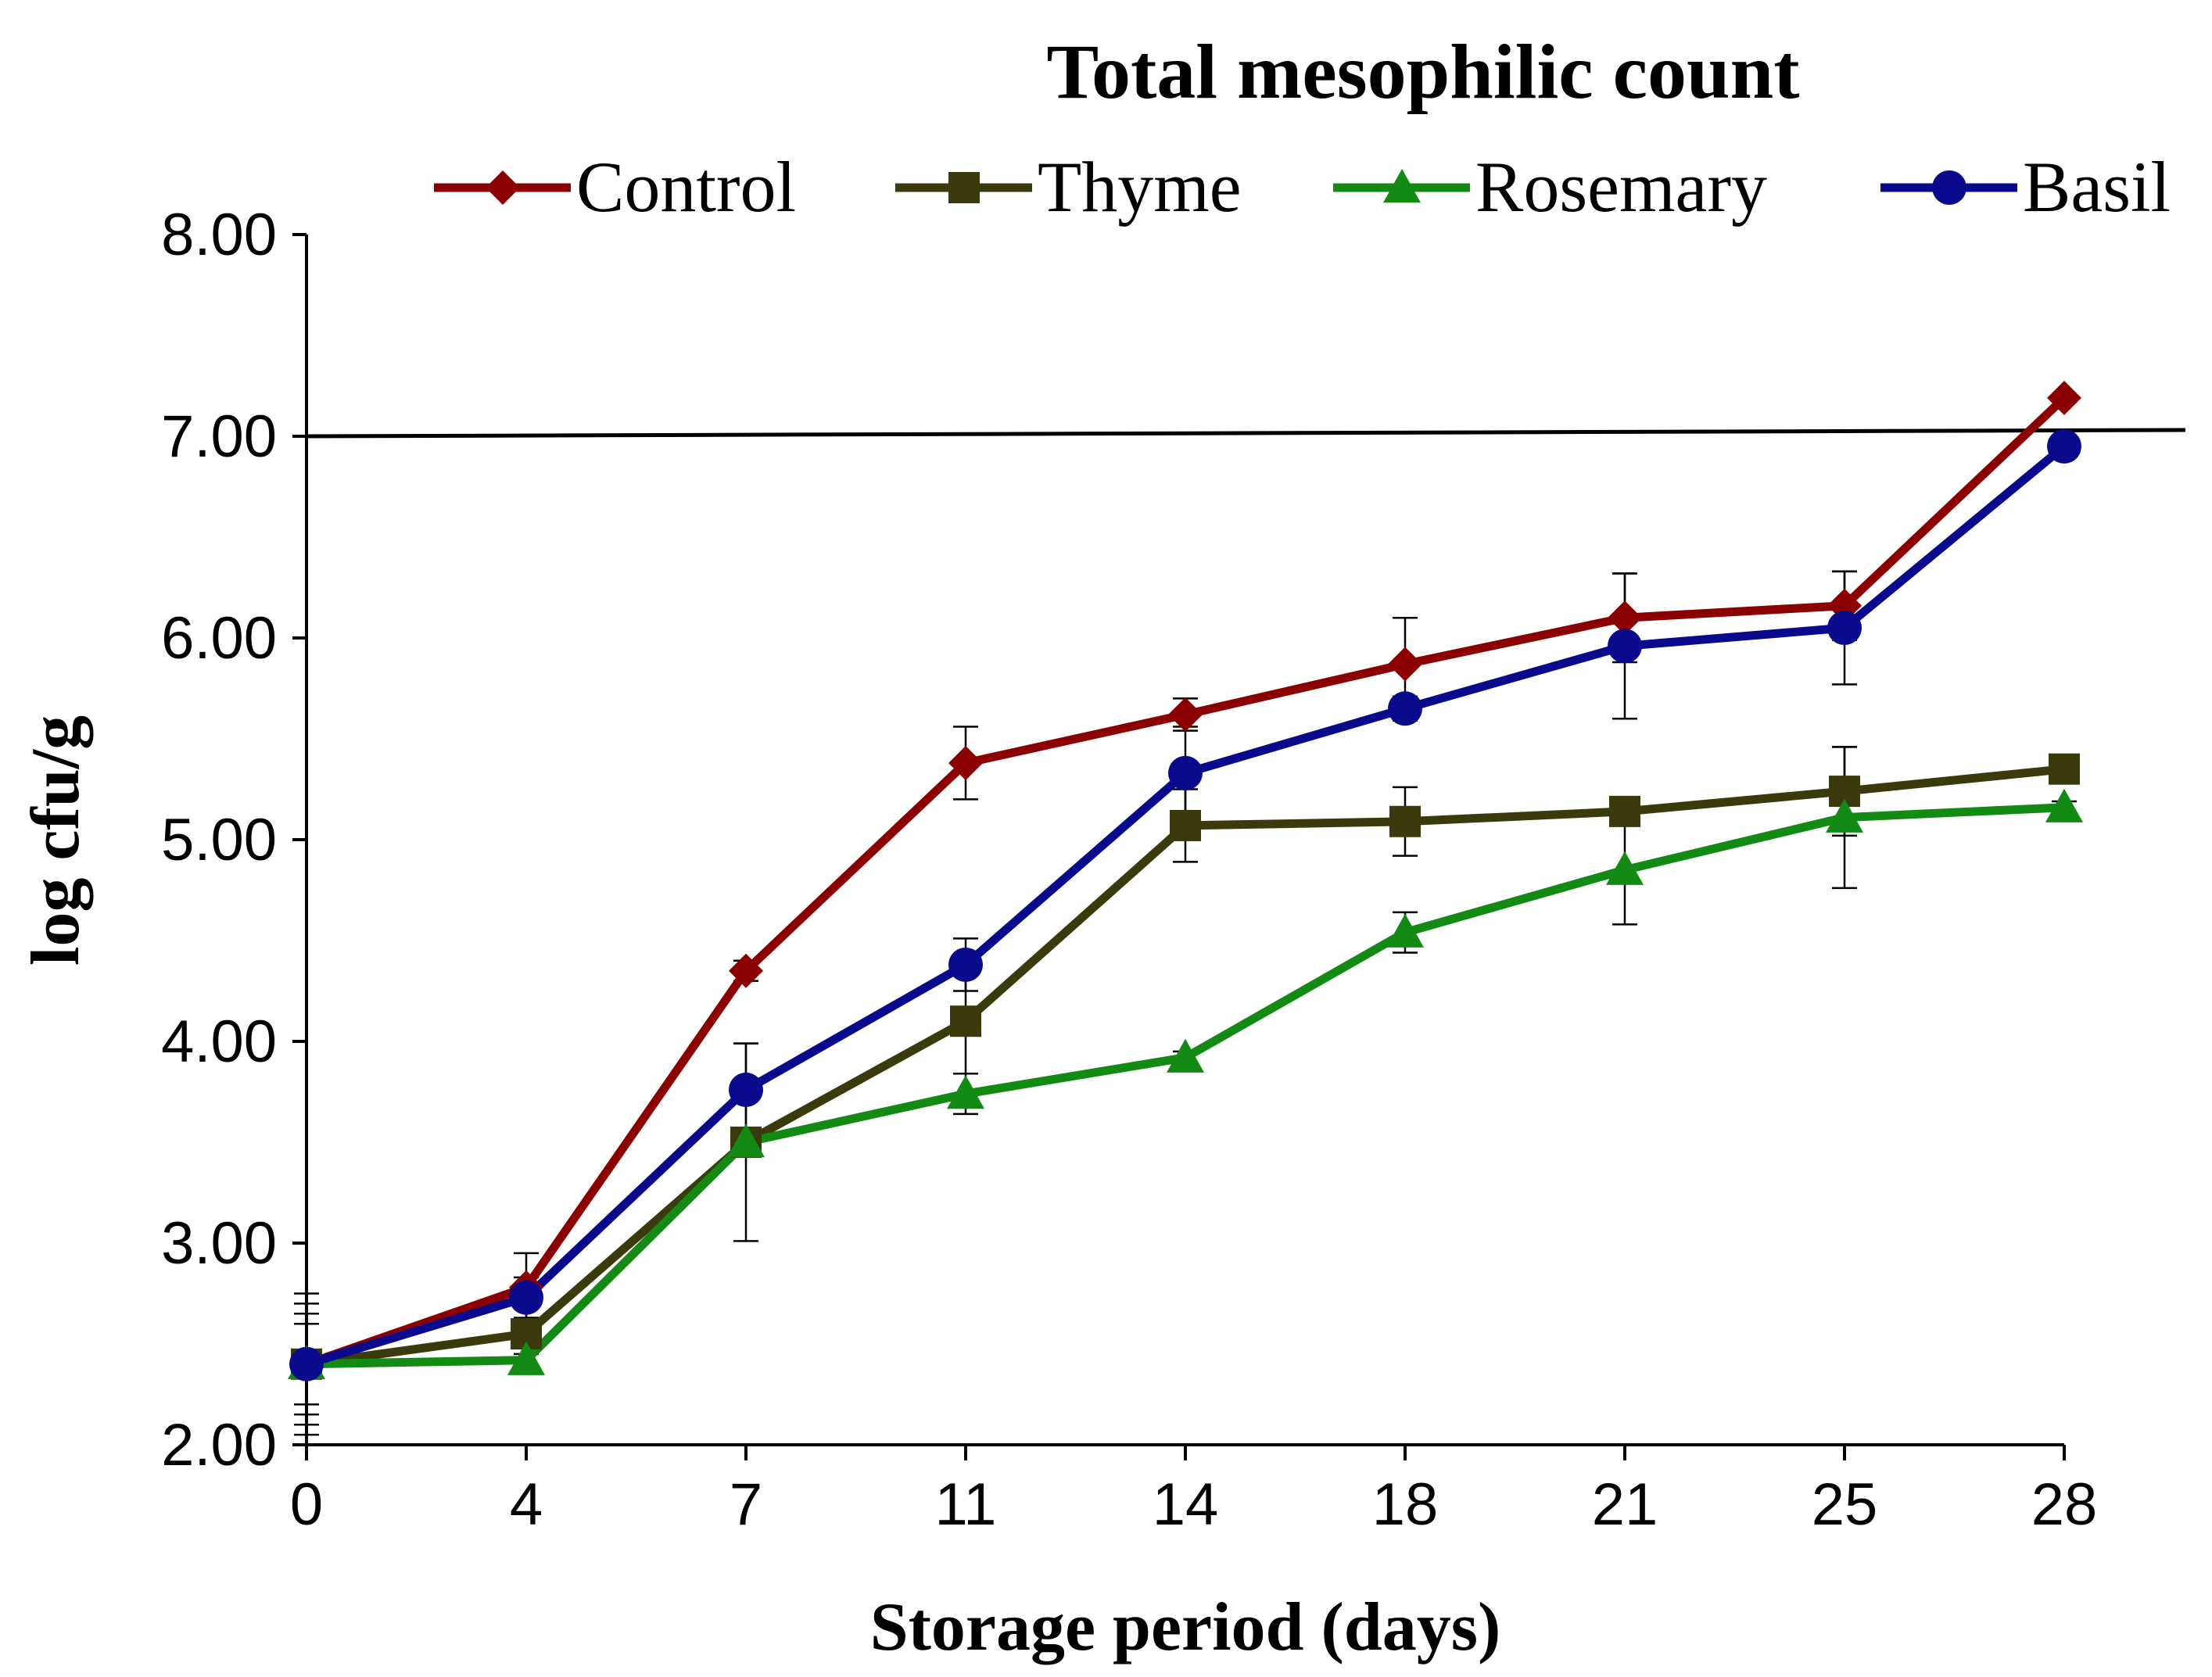 Image resolution: width=2212 pixels, height=1677 pixels. What do you see at coordinates (1422, 72) in the screenshot?
I see `chart-title: Total mesophilic count` at bounding box center [1422, 72].